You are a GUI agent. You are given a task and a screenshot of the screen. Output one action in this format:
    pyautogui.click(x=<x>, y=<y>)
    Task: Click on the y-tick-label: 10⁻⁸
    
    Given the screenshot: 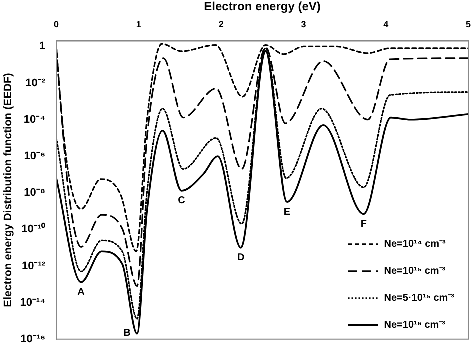 What is the action you would take?
    pyautogui.click(x=35, y=193)
    